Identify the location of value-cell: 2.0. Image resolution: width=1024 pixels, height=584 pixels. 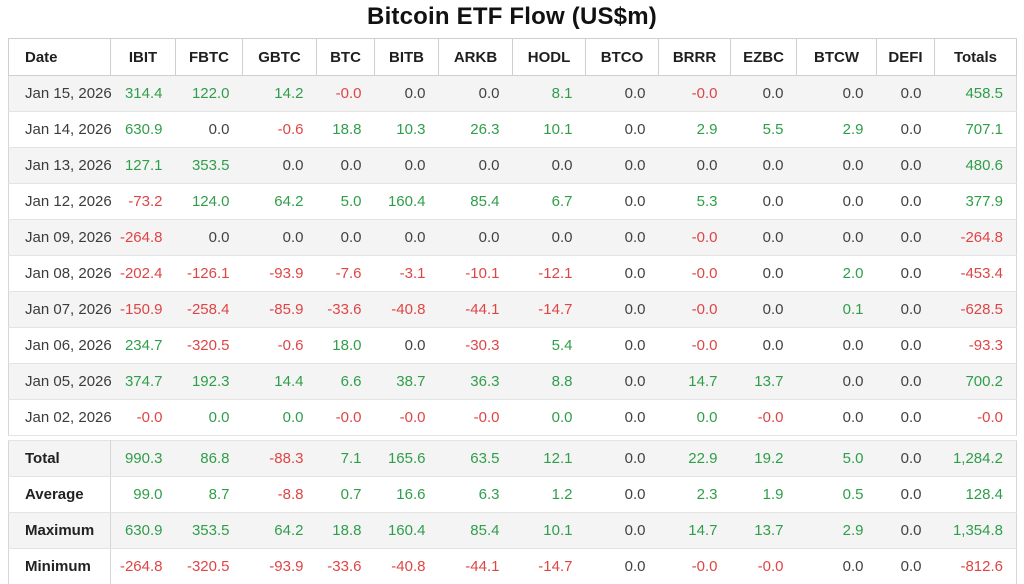
(836, 273).